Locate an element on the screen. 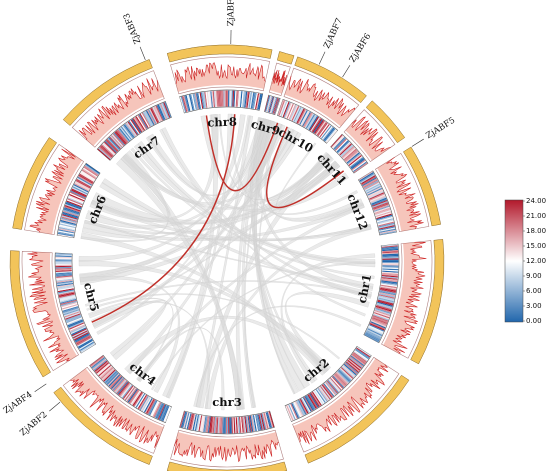 The height and width of the screenshot is (476, 550). gene-label: ZjABF3 is located at coordinates (132, 28).